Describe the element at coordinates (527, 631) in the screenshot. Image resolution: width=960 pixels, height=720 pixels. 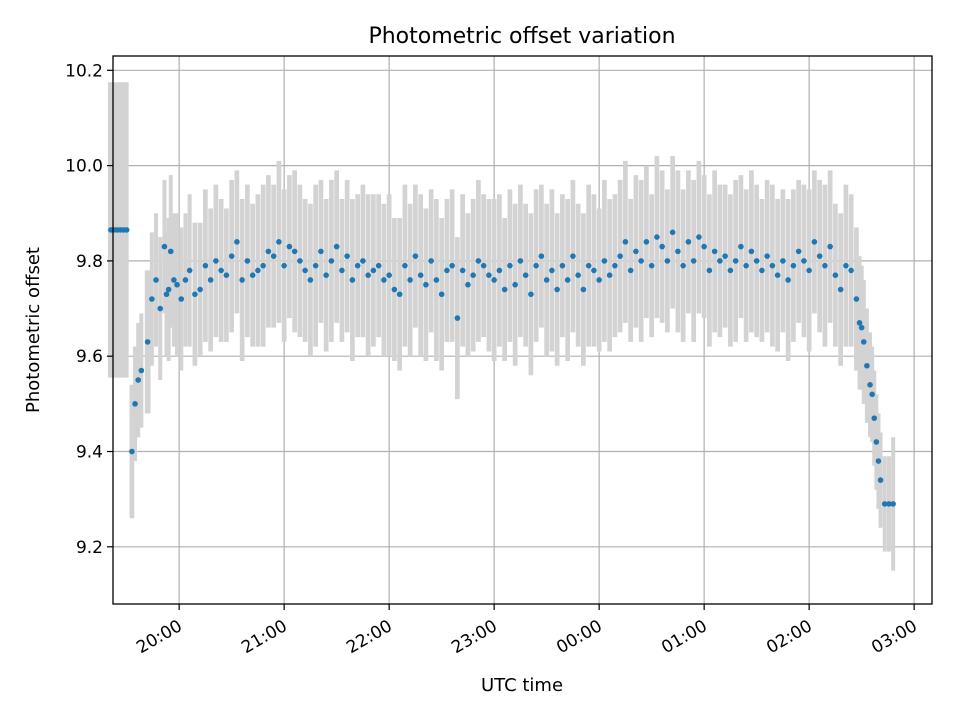
I see `x-axis-ticks: 20:00 21:00 22:00 23:00 00:00 01:00 02:00 03:00` at that location.